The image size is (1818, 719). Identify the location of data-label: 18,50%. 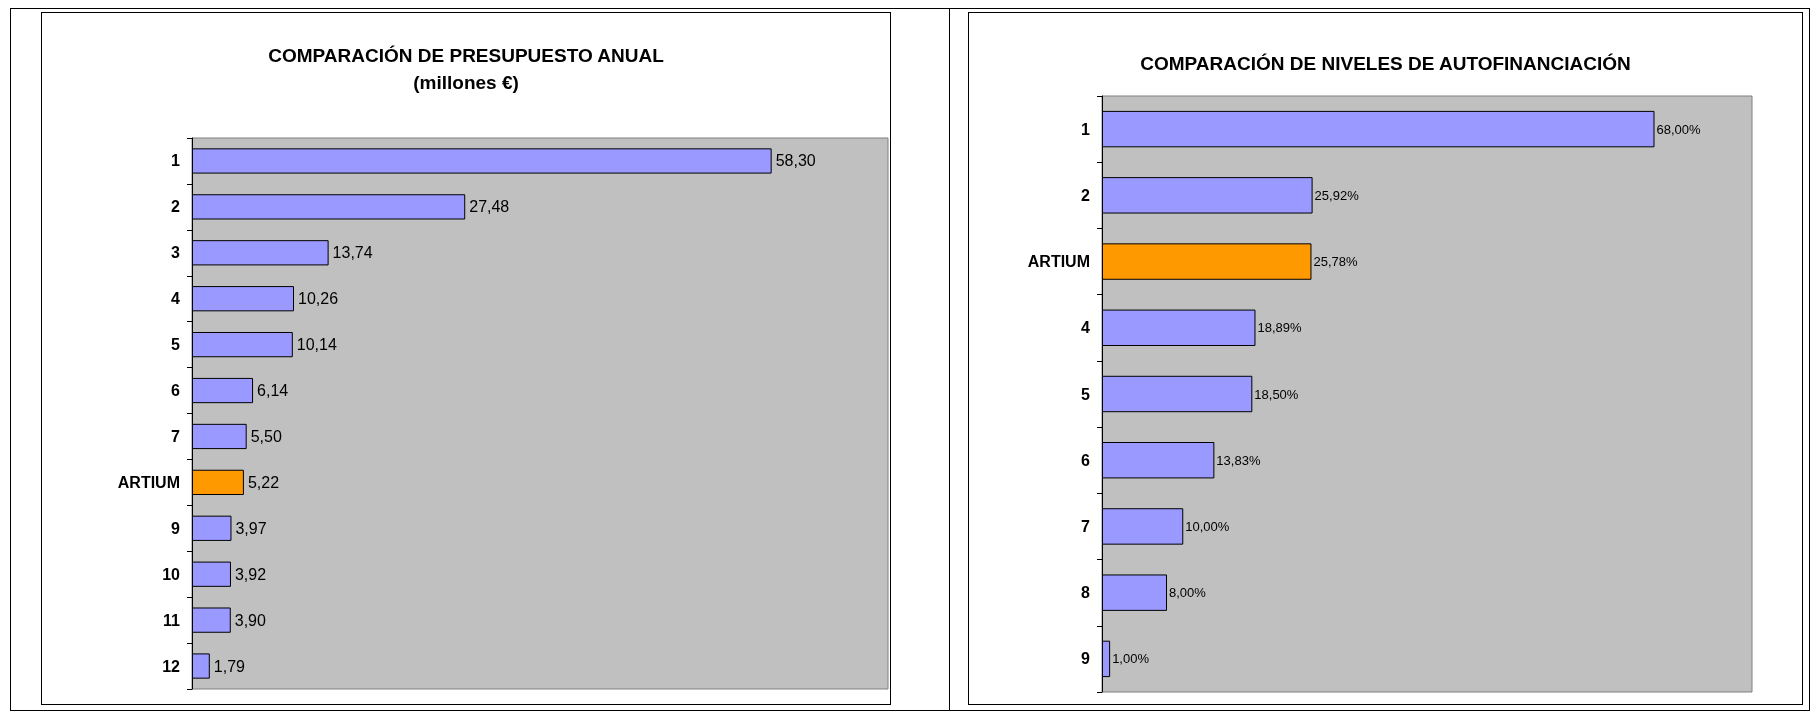
(1276, 394).